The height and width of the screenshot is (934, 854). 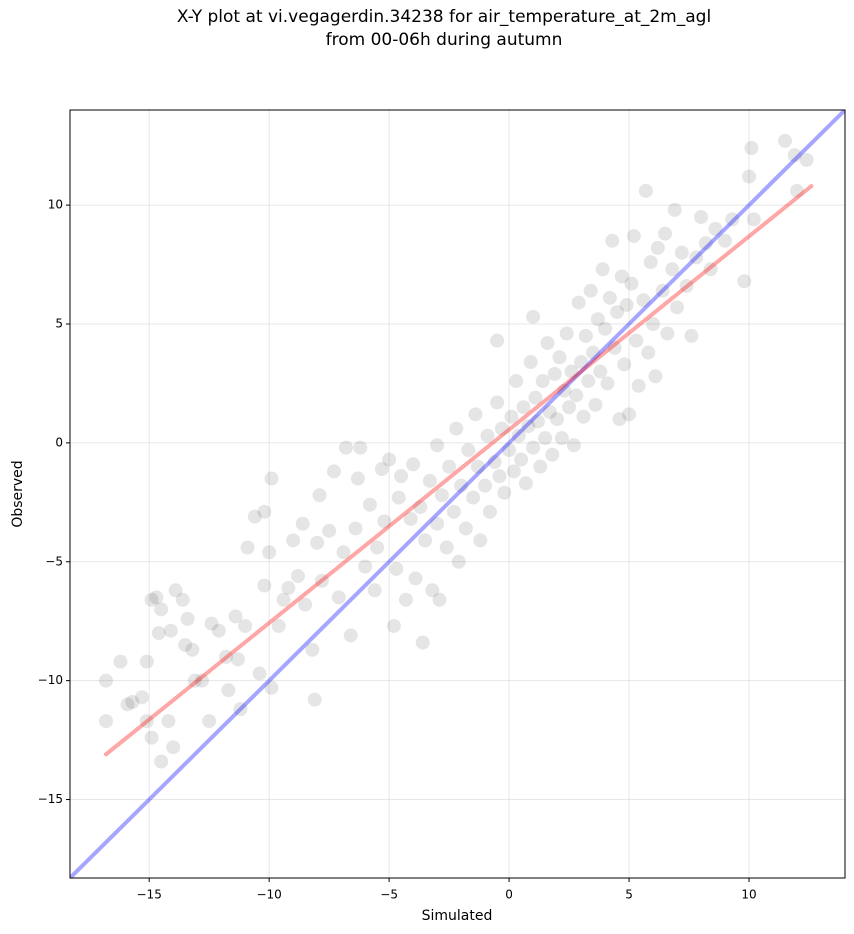 What do you see at coordinates (55, 205) in the screenshot?
I see `y-tick-label: 10` at bounding box center [55, 205].